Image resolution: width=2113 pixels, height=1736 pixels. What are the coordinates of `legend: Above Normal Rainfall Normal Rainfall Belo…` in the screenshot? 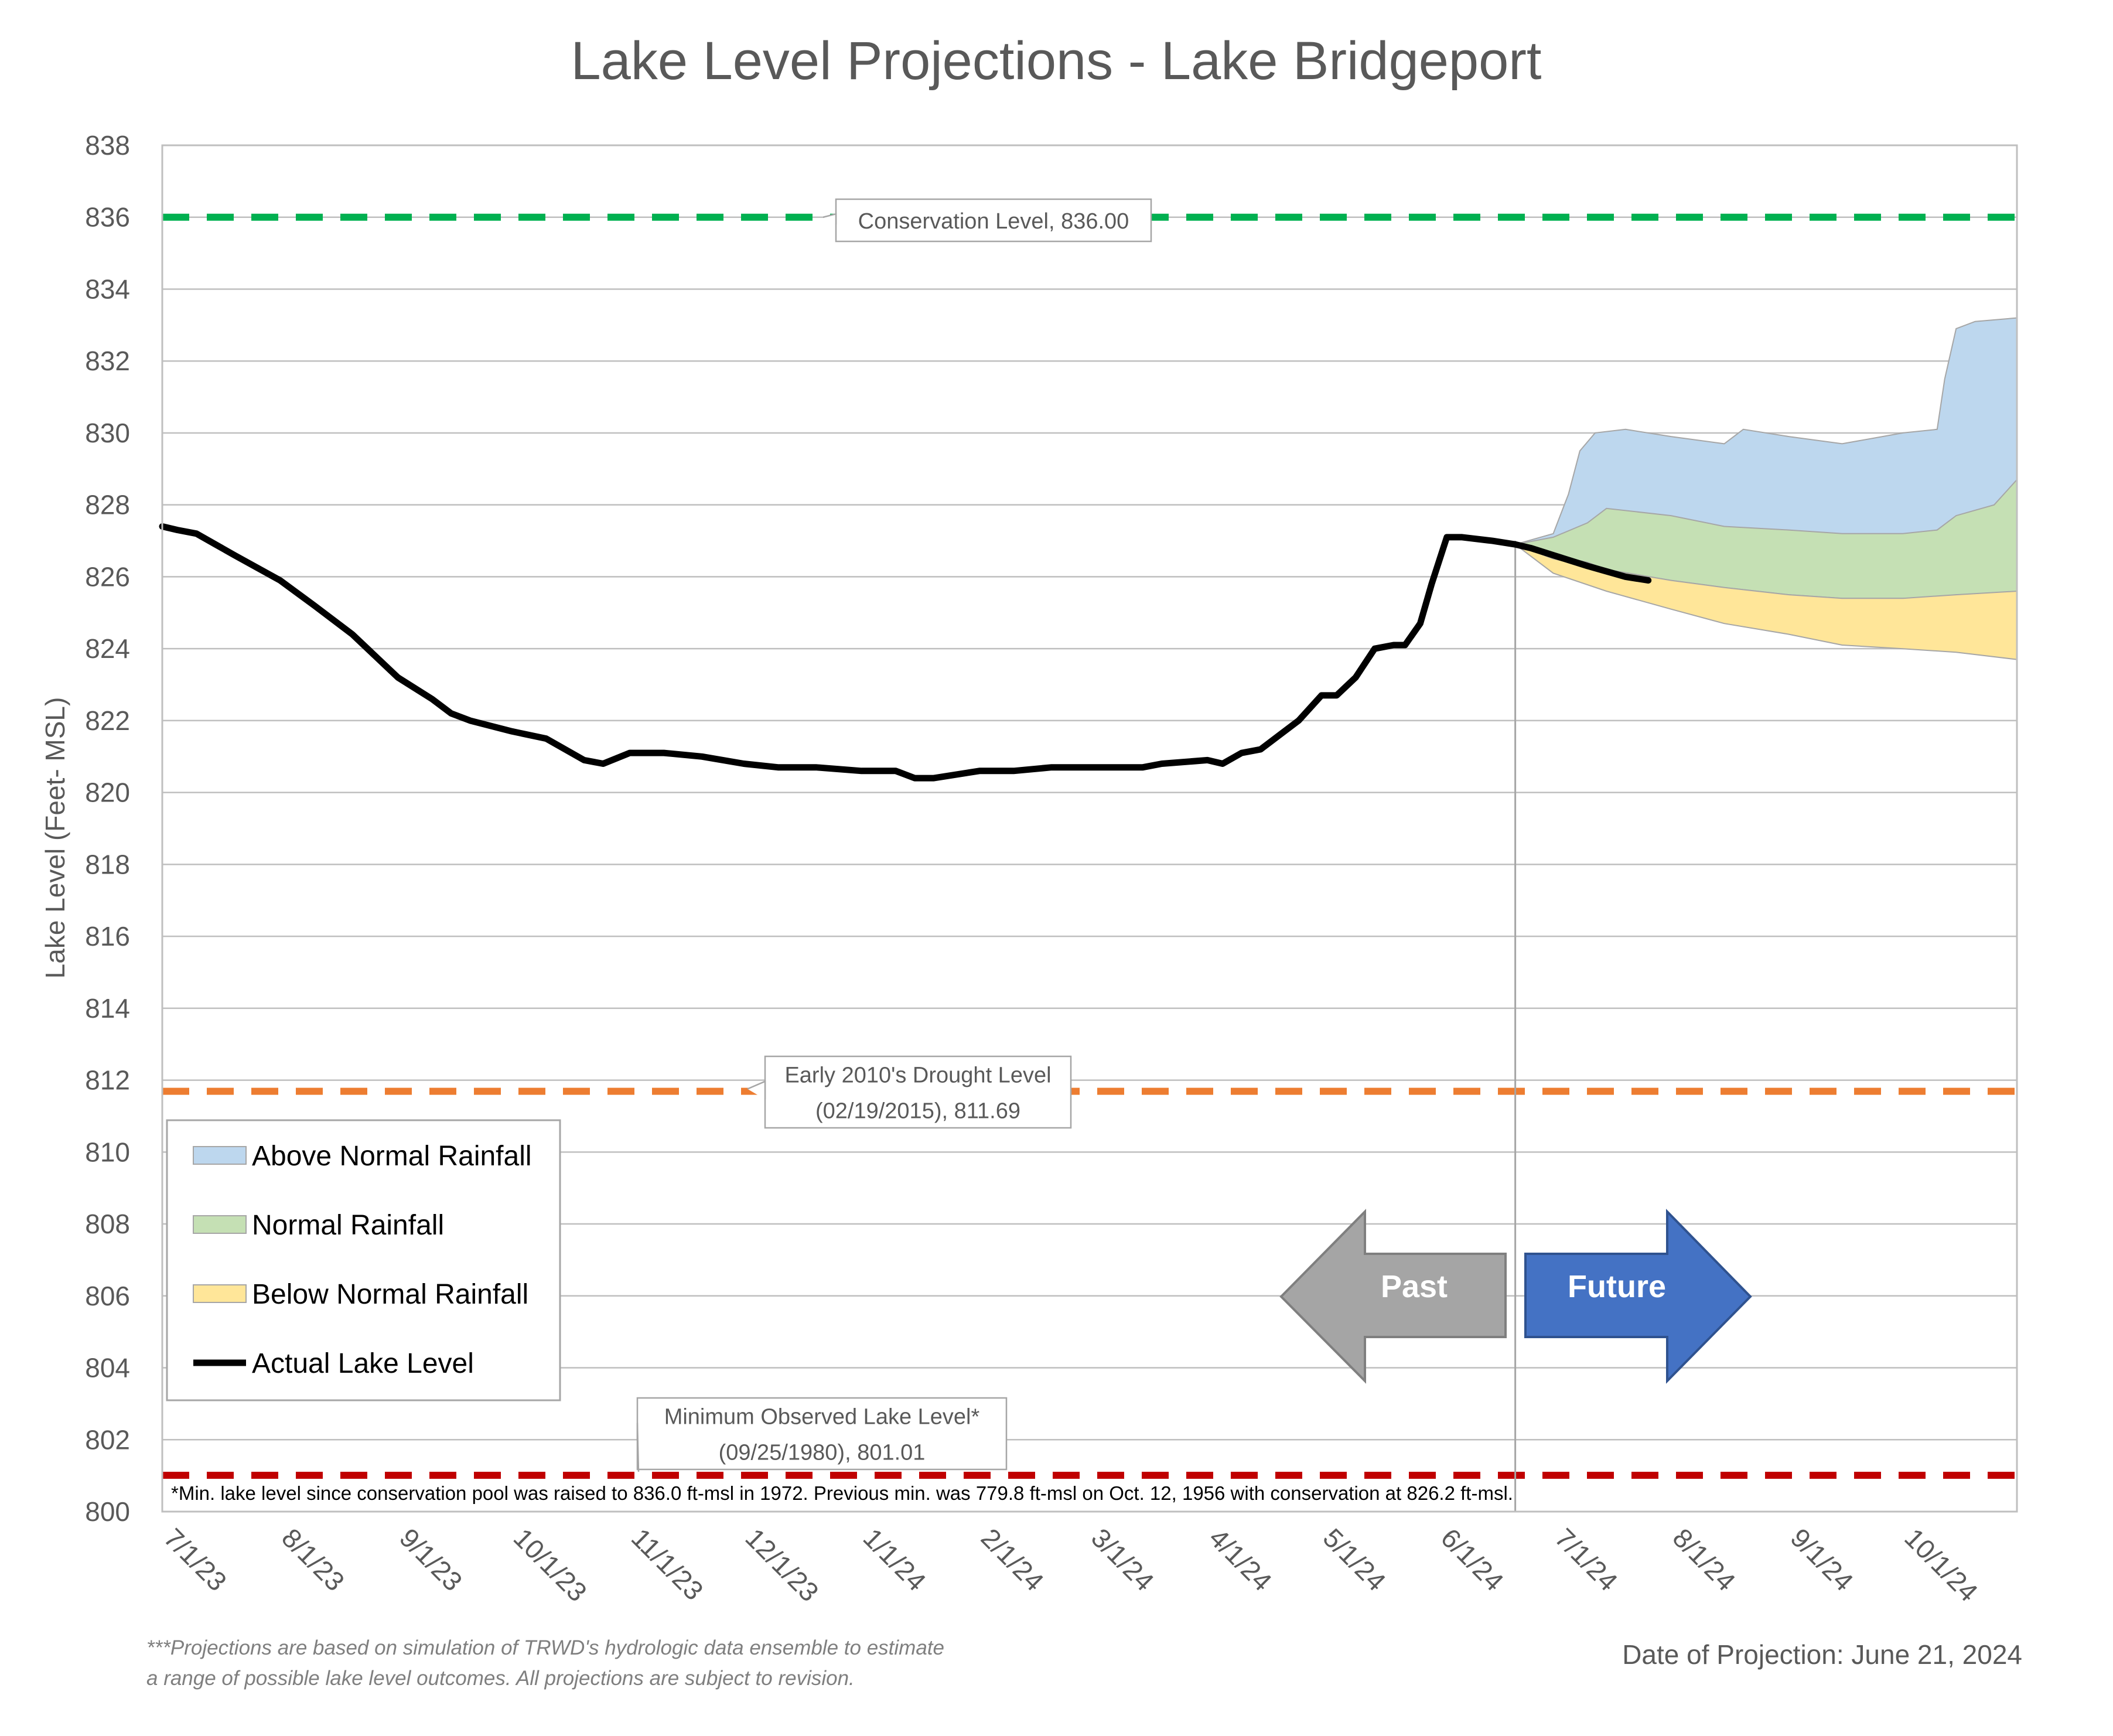 It's located at (363, 1260).